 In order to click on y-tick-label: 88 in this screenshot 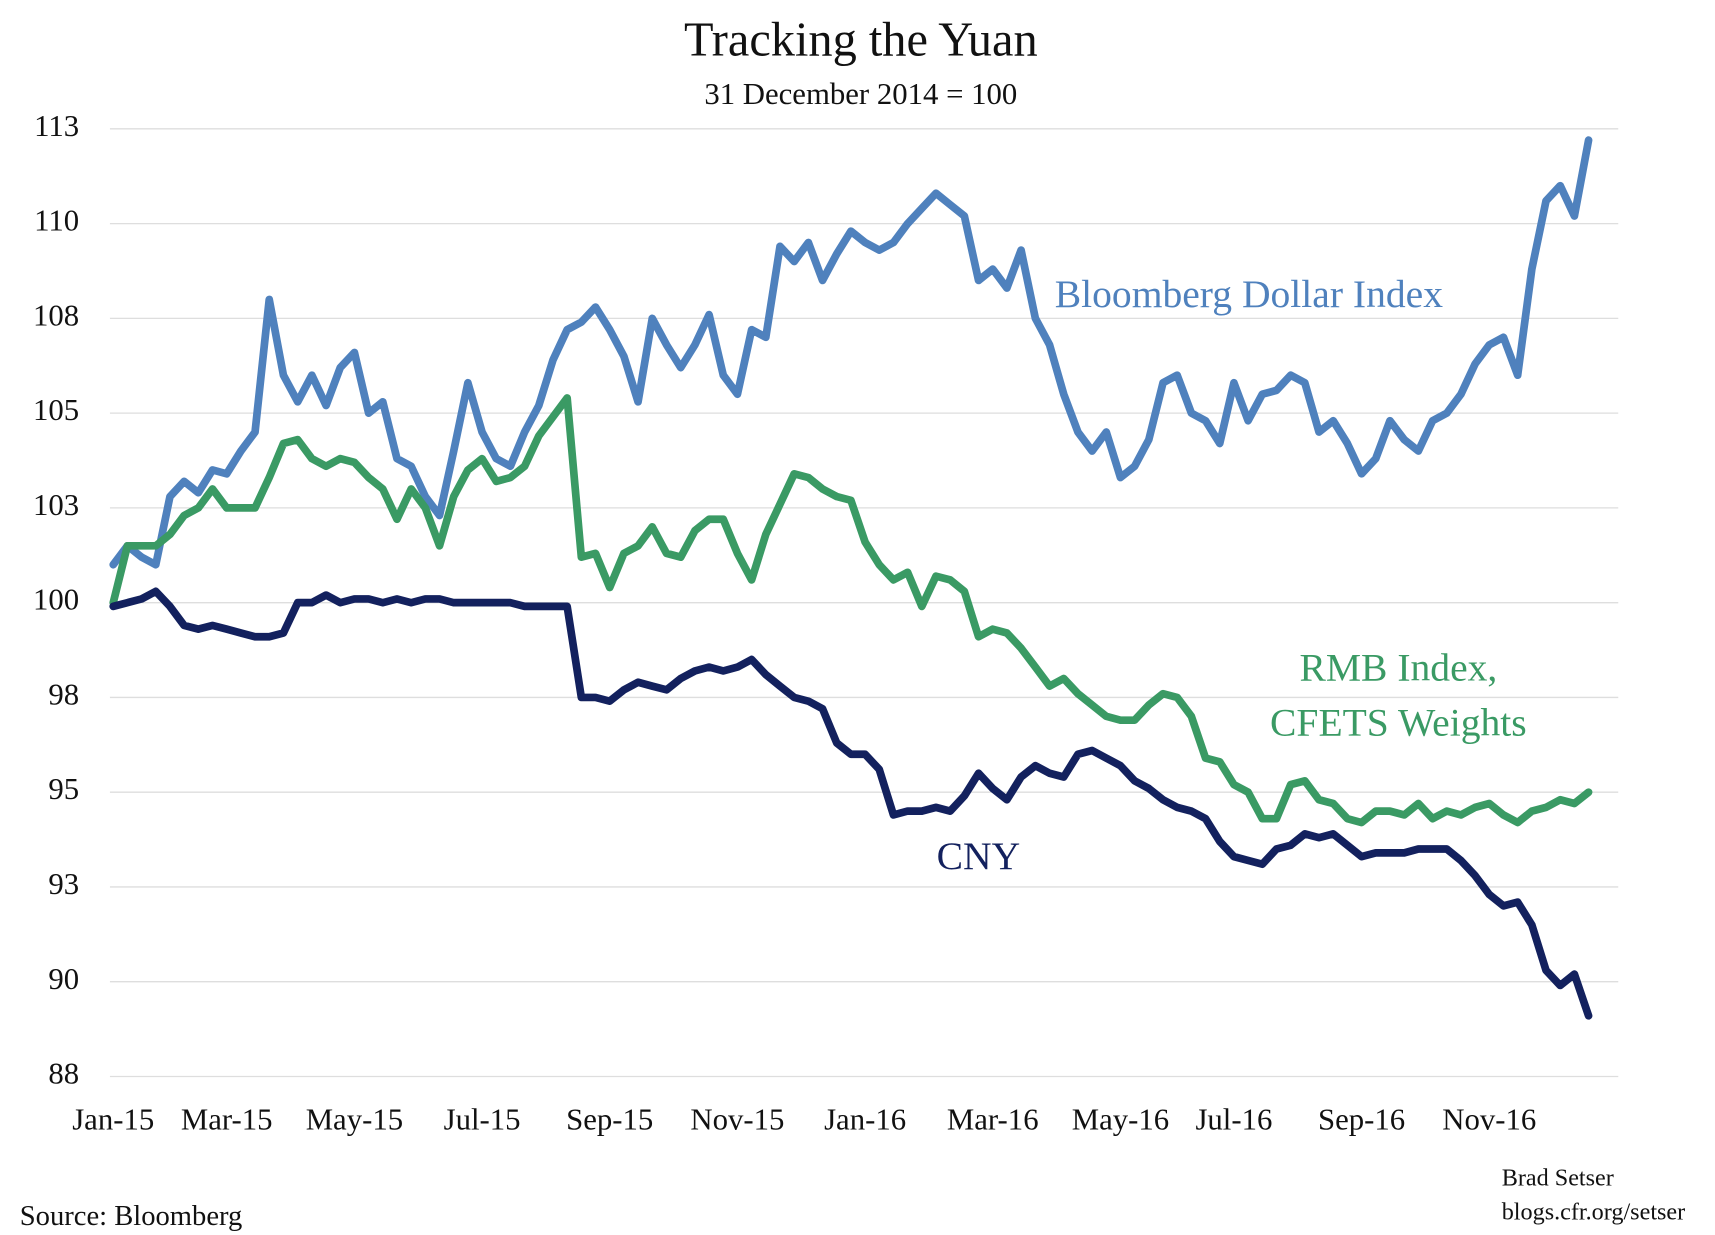, I will do `click(63, 1074)`.